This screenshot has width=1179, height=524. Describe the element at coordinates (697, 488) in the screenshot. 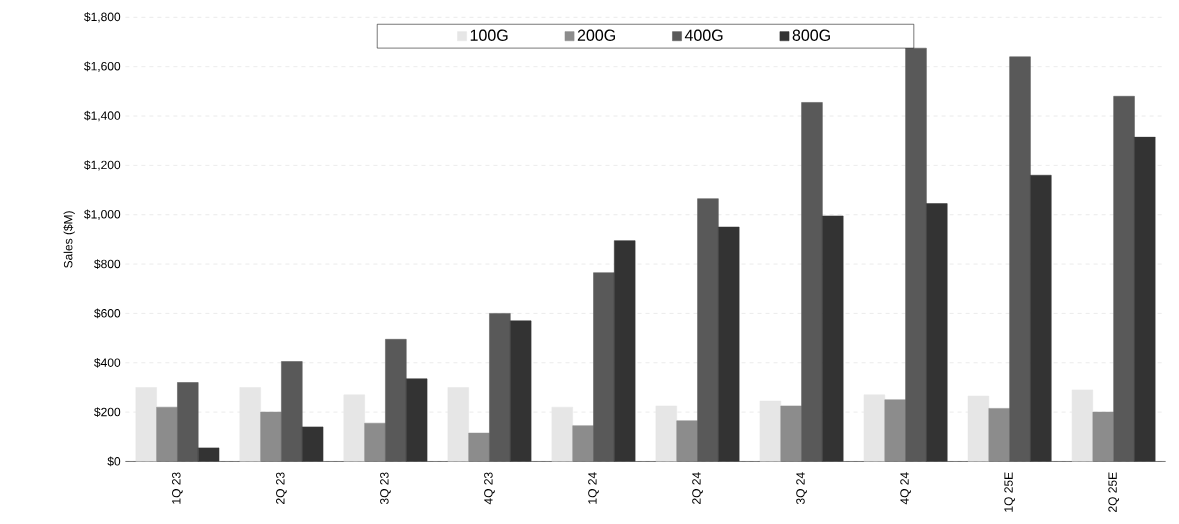

I see `x-tick-label: 2Q 24` at that location.